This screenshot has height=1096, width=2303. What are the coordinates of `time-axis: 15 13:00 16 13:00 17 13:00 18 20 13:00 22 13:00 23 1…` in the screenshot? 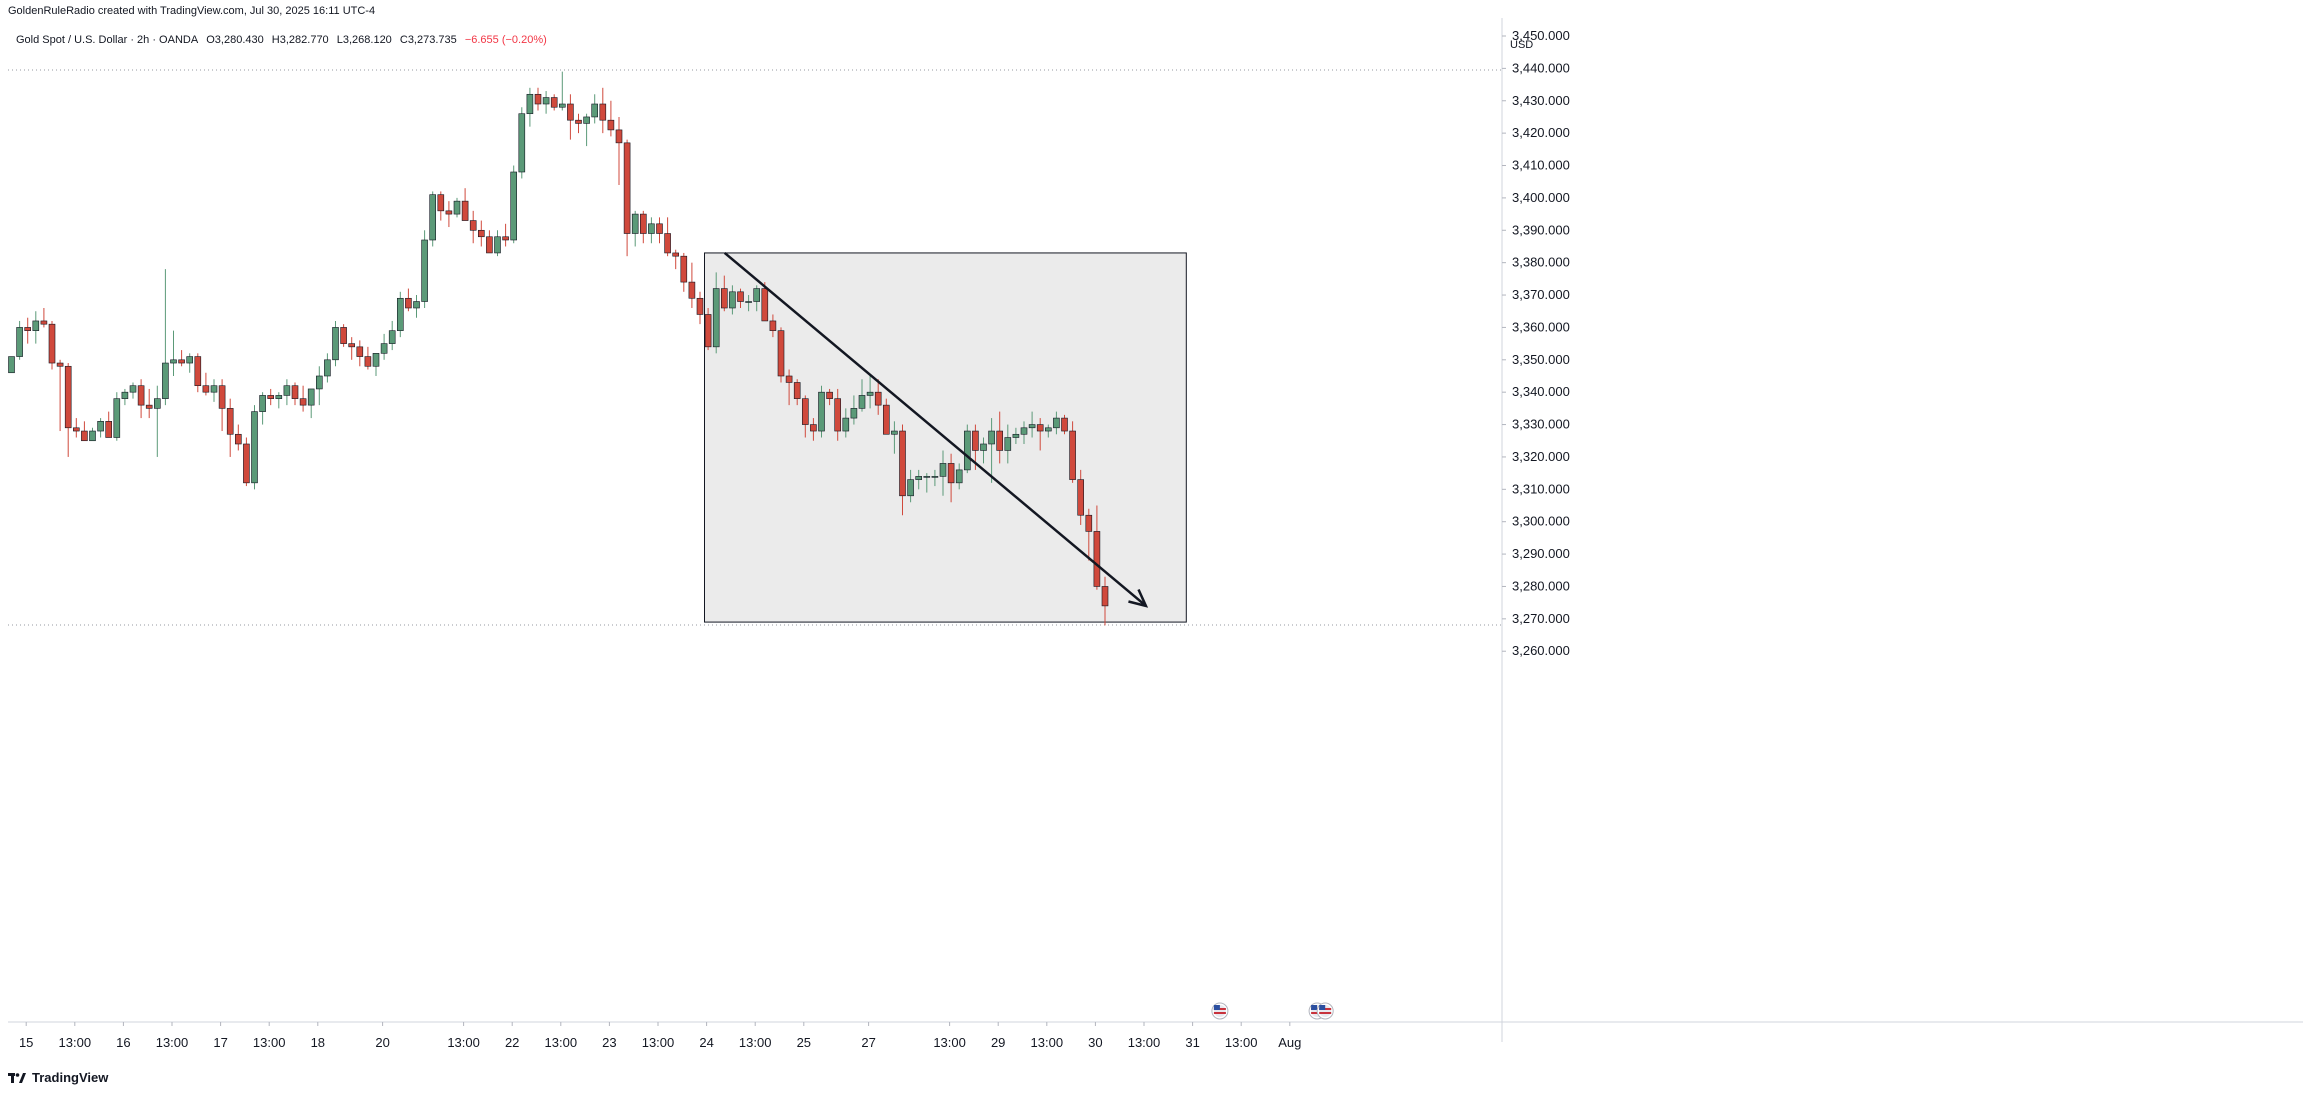 It's located at (660, 1036).